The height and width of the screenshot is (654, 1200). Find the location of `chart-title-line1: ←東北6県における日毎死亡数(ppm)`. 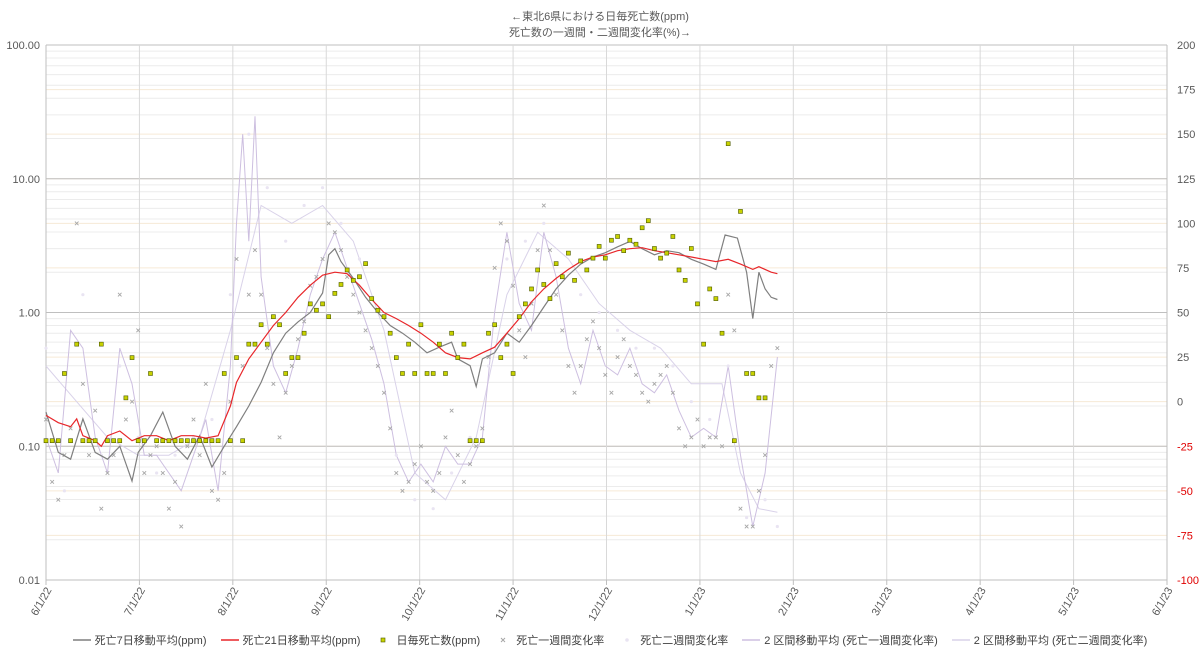

chart-title-line1: ←東北6県における日毎死亡数(ppm) is located at coordinates (600, 17).